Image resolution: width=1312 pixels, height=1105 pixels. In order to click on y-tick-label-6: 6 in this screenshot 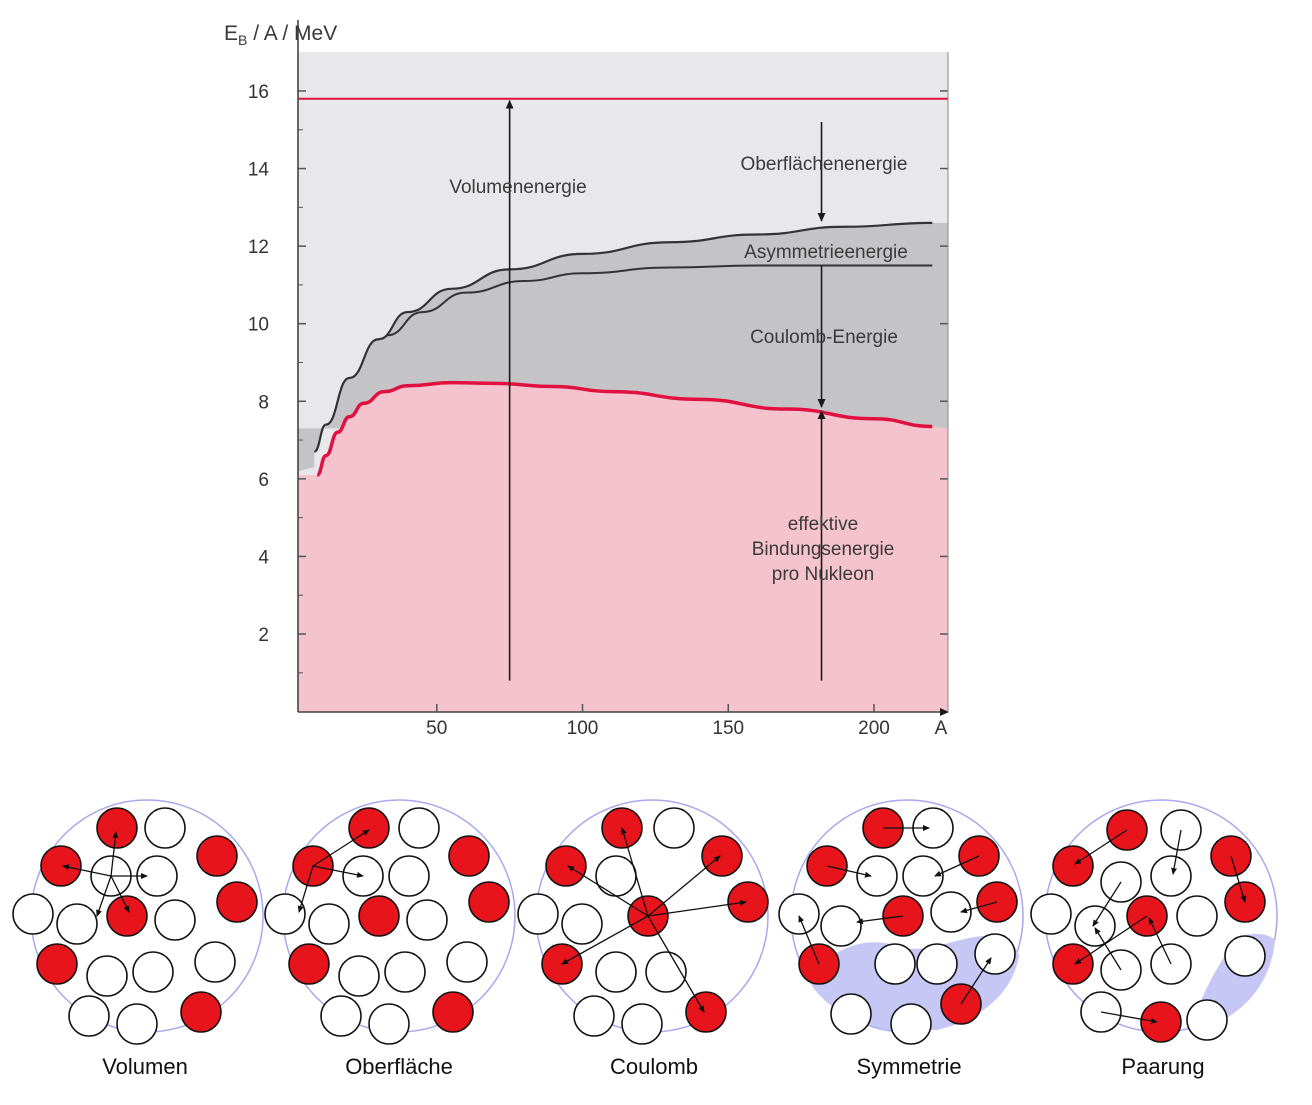, I will do `click(263, 480)`.